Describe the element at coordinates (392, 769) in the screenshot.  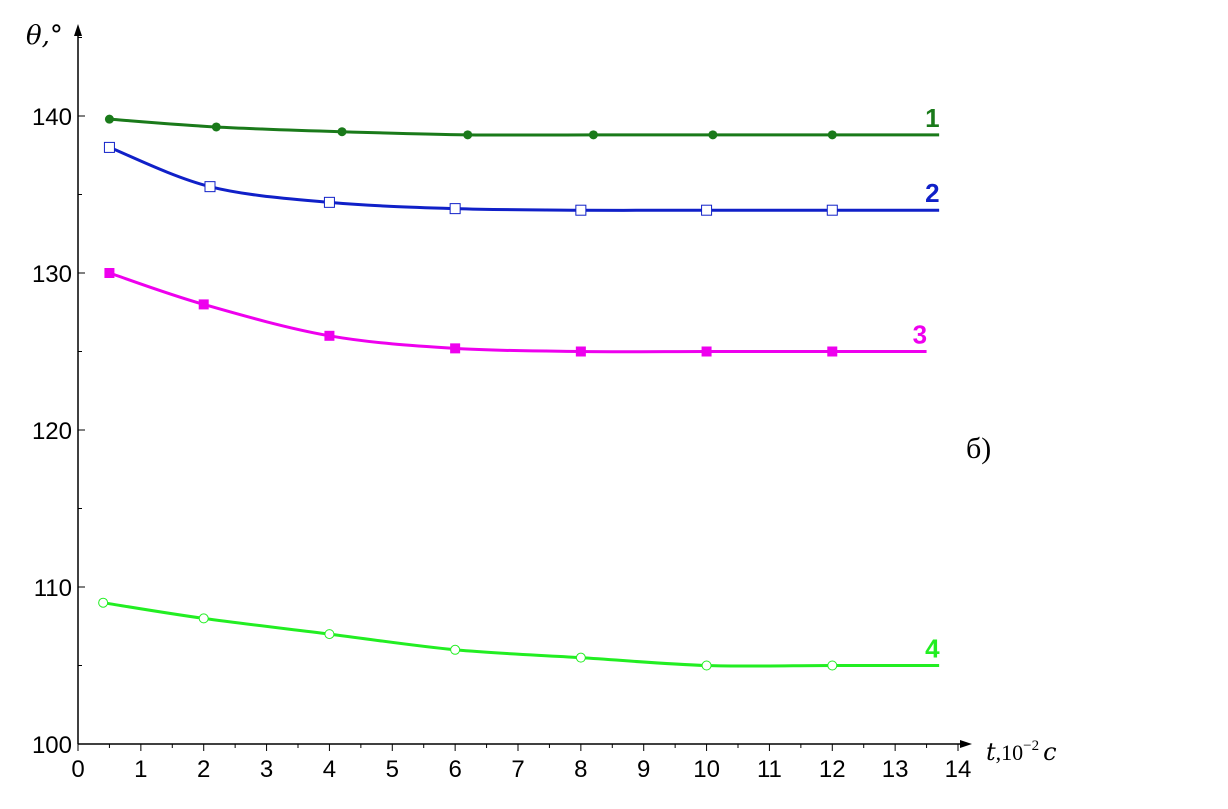
I see `x-tick-label: 5` at that location.